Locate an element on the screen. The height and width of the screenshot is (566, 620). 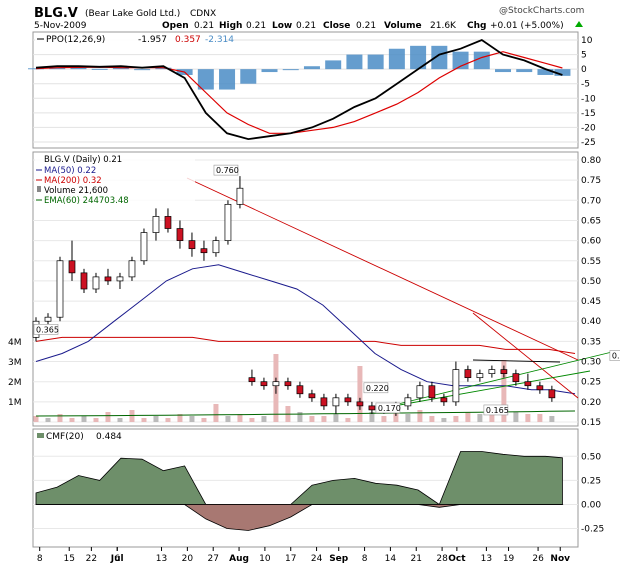
low-value: 0.21 is located at coordinates (306, 26).